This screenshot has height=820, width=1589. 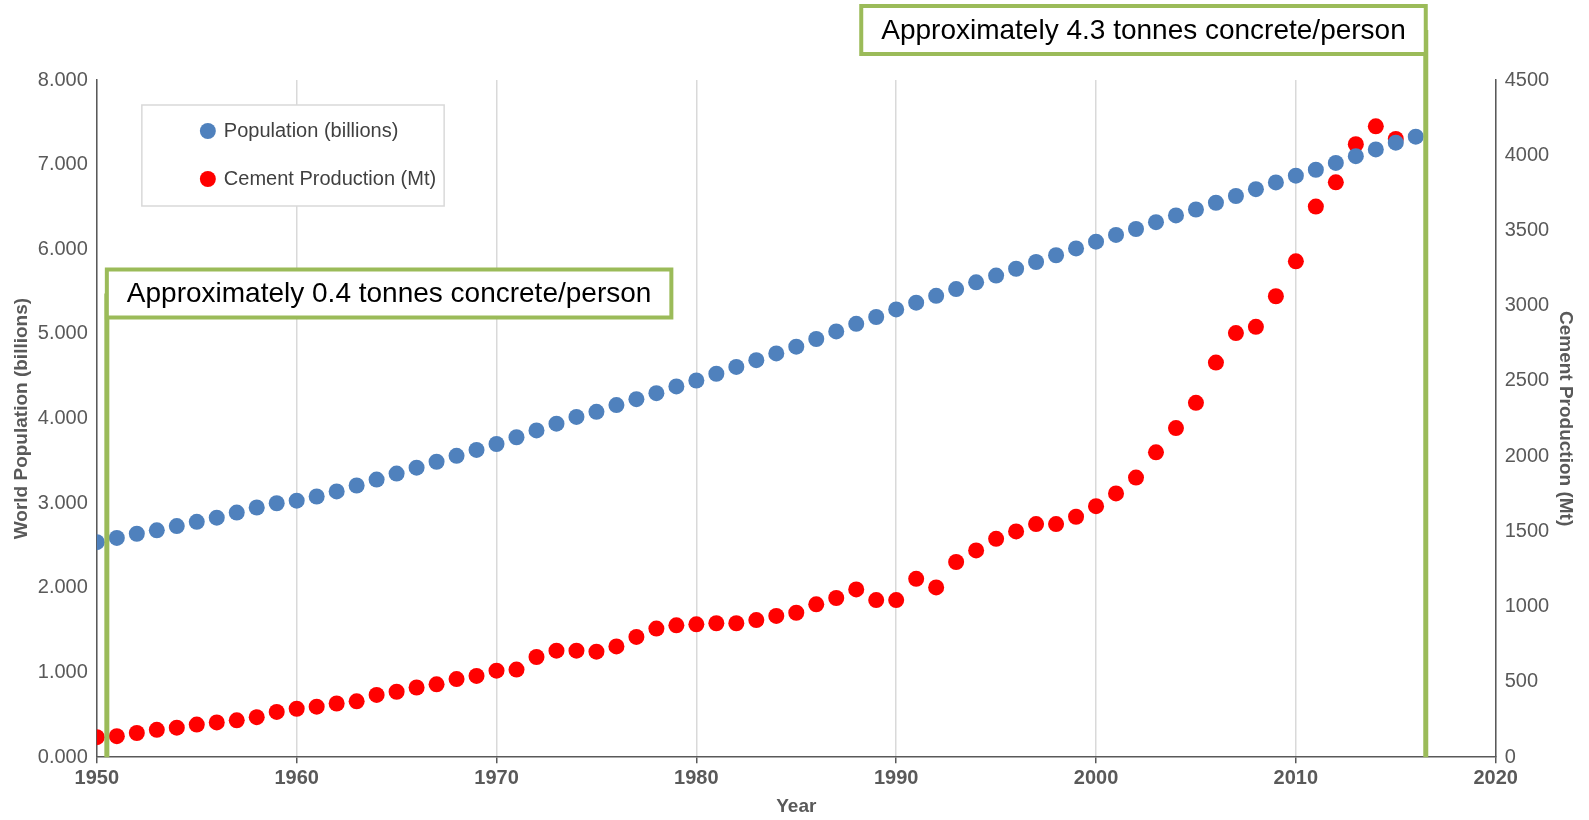 What do you see at coordinates (896, 776) in the screenshot?
I see `x-tick-label: 1990` at bounding box center [896, 776].